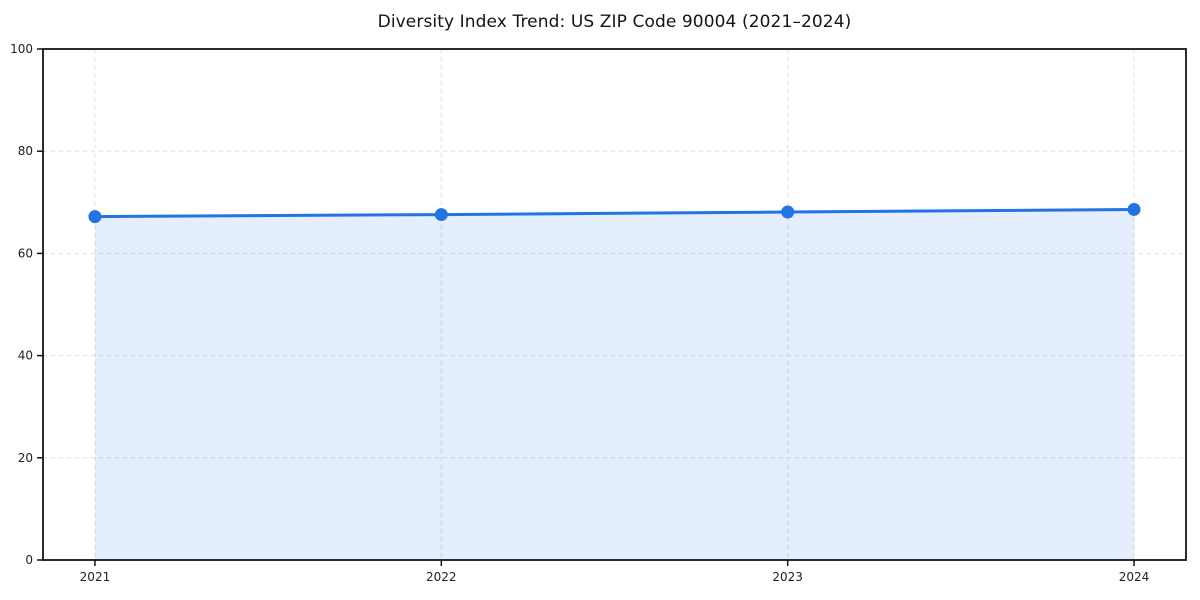  What do you see at coordinates (441, 577) in the screenshot?
I see `x-tick-label: 2022` at bounding box center [441, 577].